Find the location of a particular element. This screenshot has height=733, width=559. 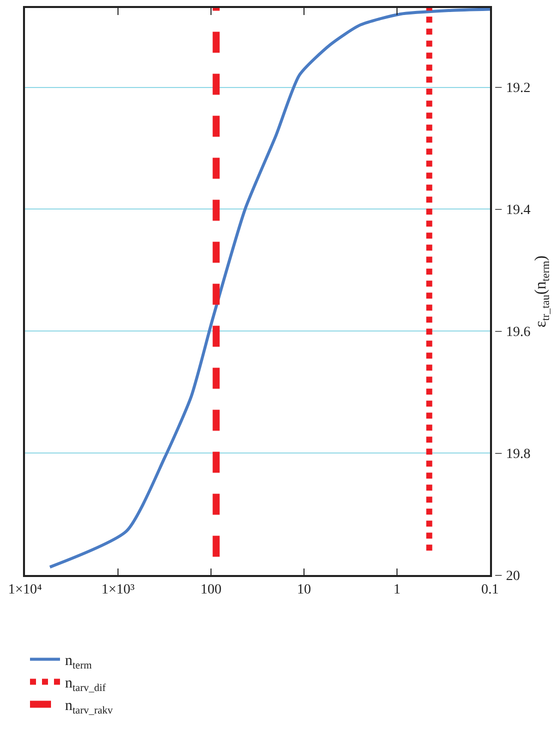

x-tick-label: 0.1 is located at coordinates (490, 590).